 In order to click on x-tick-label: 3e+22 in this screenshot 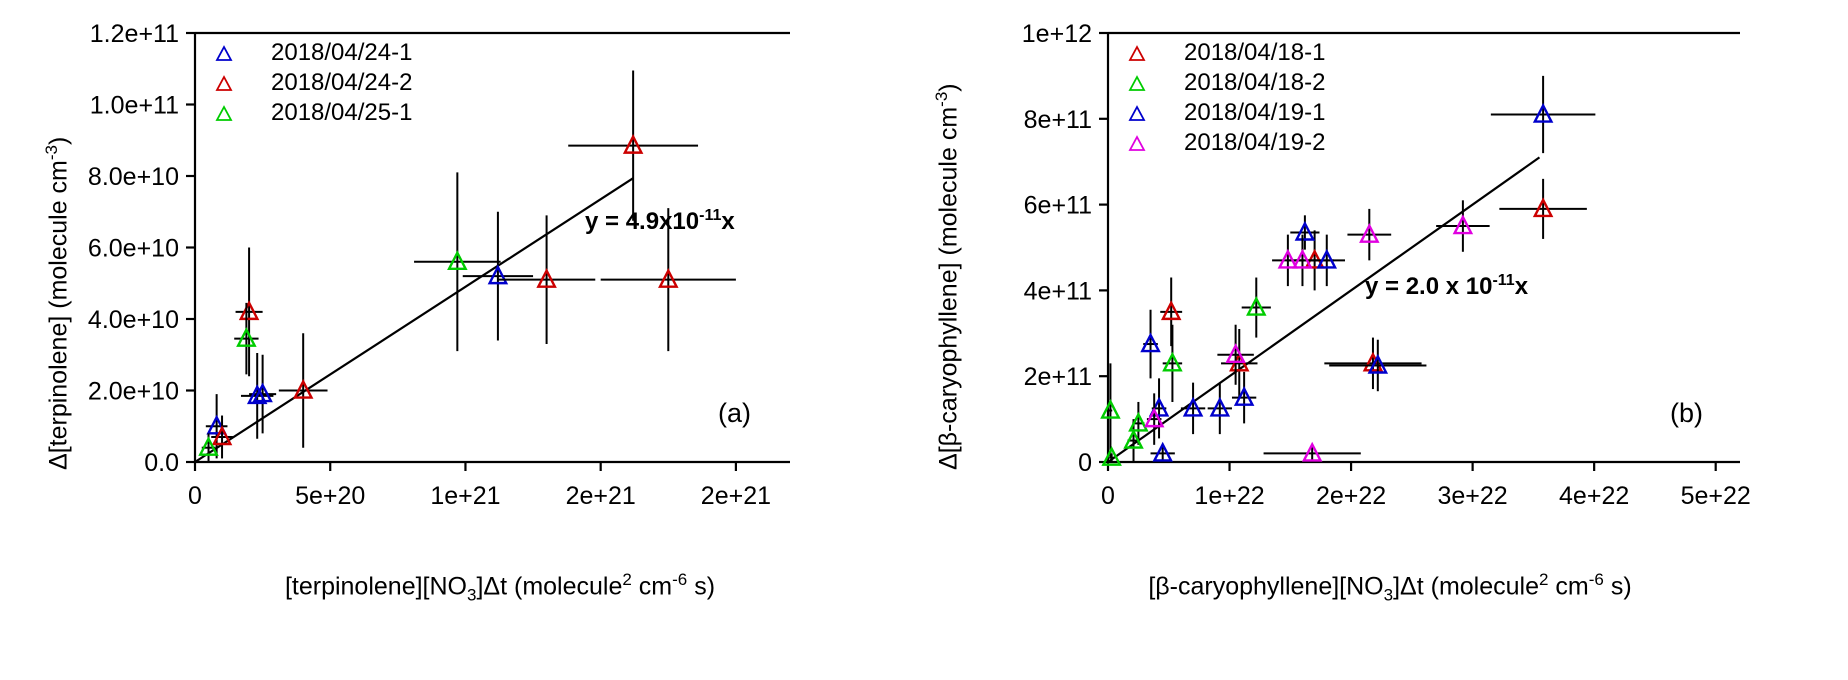, I will do `click(1473, 496)`.